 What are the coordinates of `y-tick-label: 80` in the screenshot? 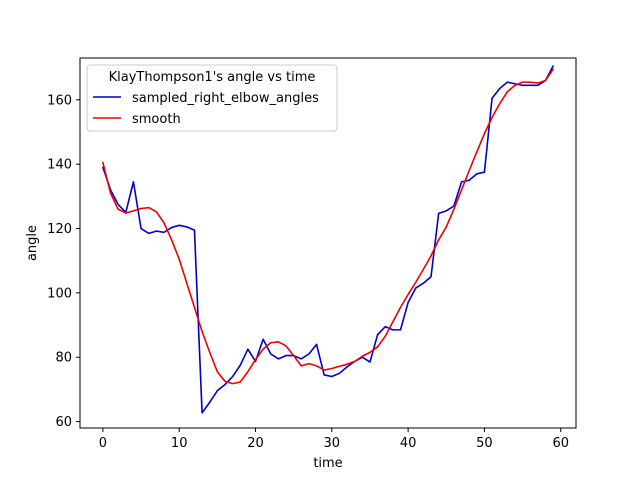 It's located at (63, 358).